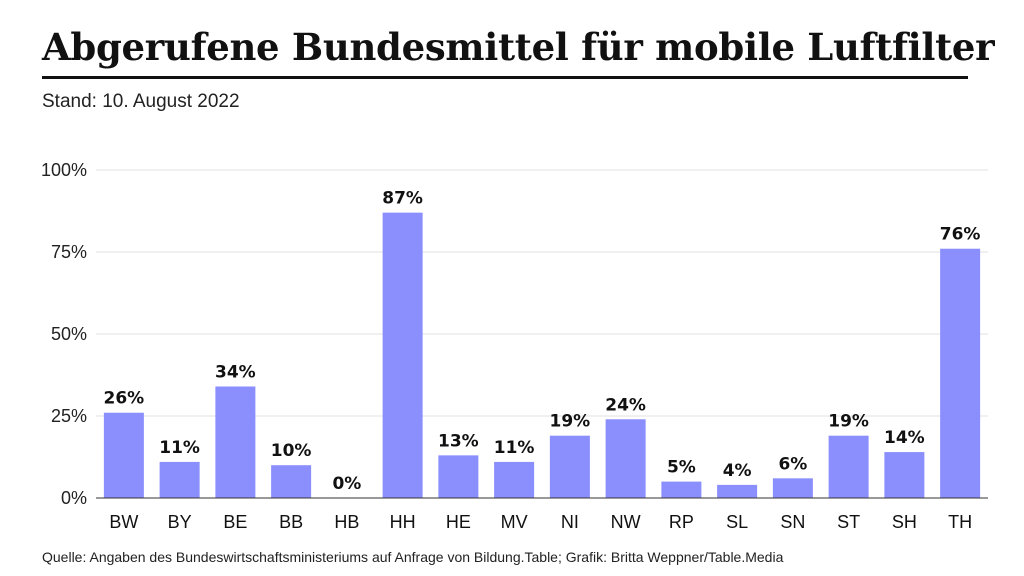  Describe the element at coordinates (124, 399) in the screenshot. I see `data-label: 26%` at that location.